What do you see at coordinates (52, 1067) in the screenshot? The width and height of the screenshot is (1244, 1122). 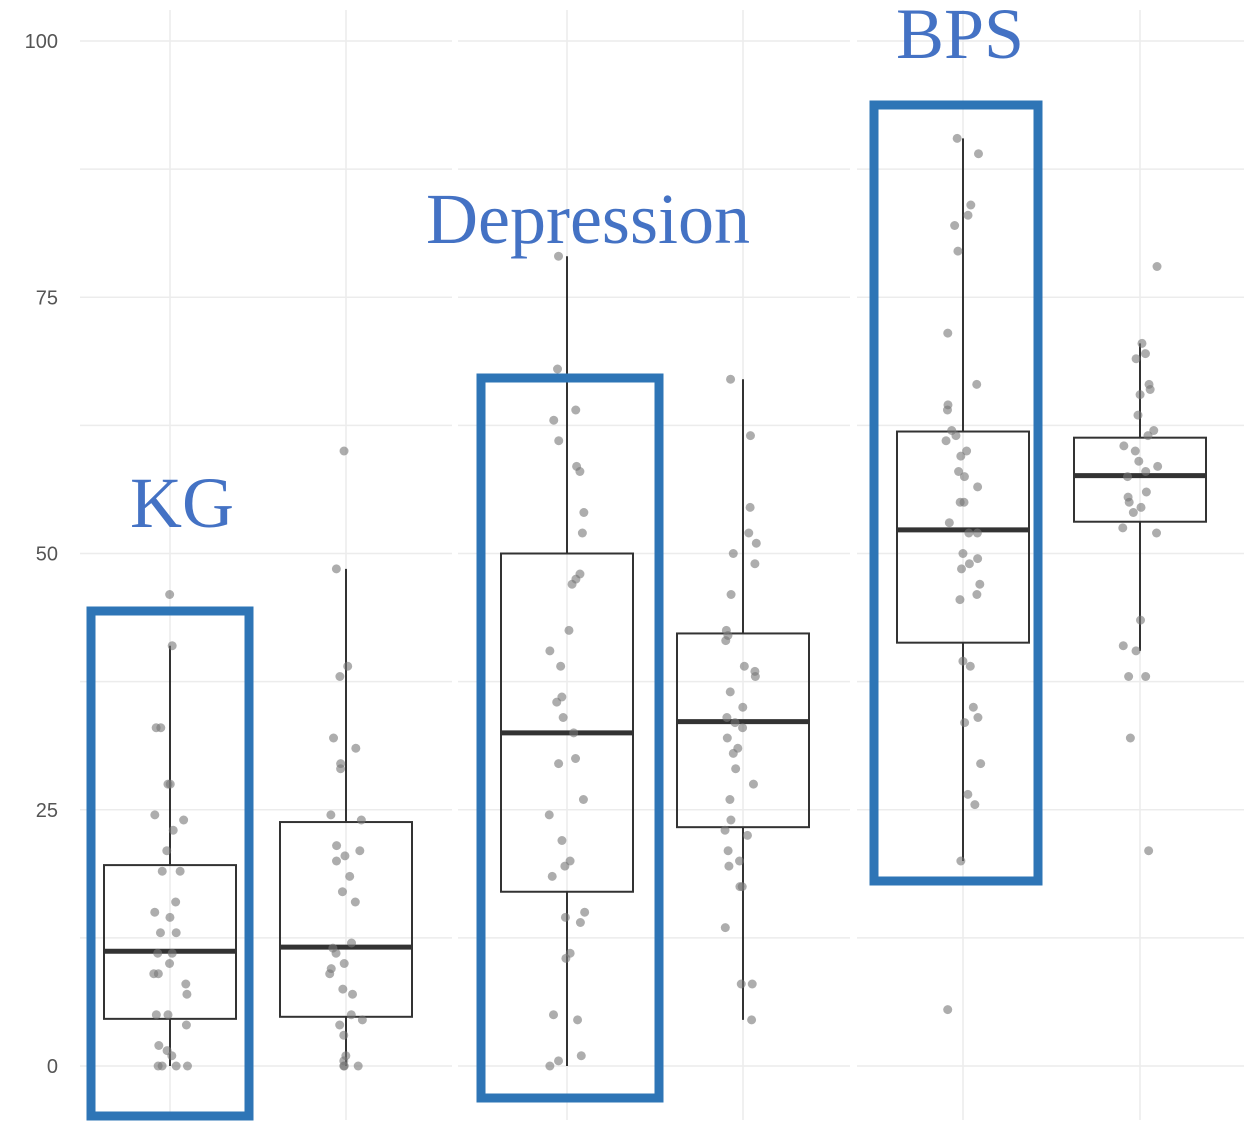 I see `y-tick-label: 0` at bounding box center [52, 1067].